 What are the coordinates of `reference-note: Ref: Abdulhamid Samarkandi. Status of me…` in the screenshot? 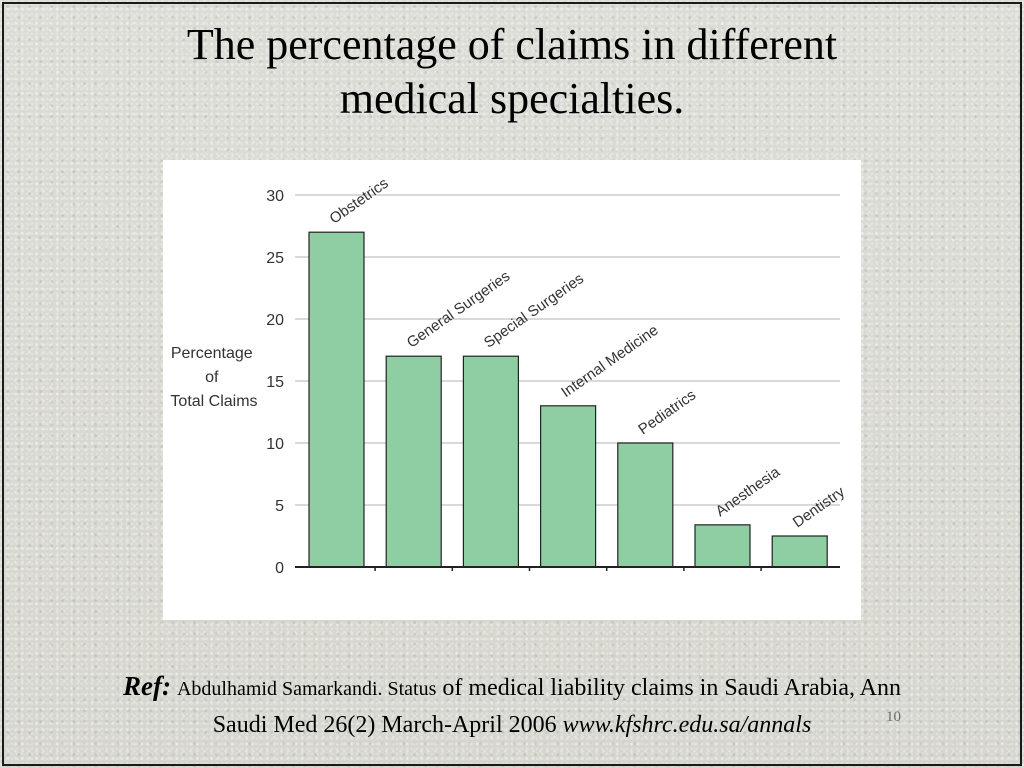 It's located at (512, 705).